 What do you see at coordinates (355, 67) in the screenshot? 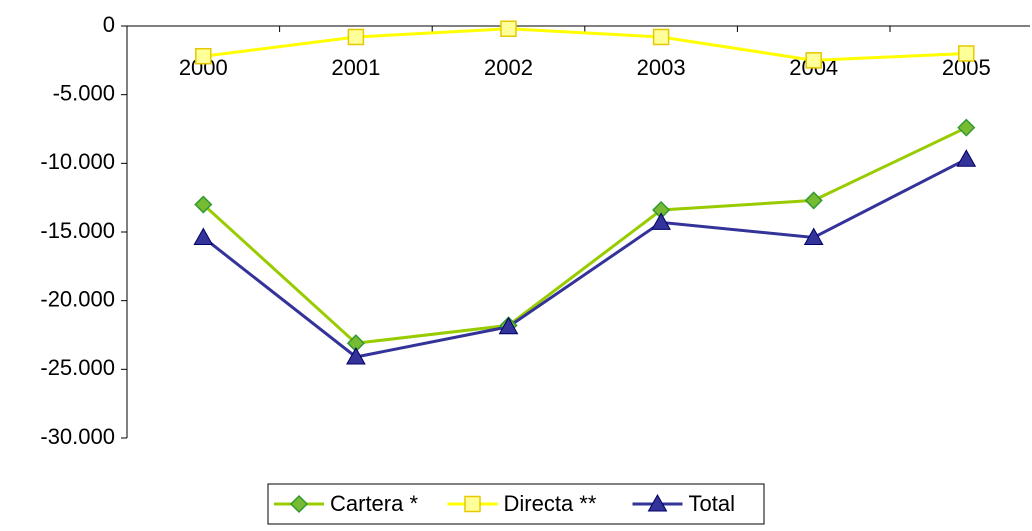
I see `x-tick-label: 2001` at bounding box center [355, 67].